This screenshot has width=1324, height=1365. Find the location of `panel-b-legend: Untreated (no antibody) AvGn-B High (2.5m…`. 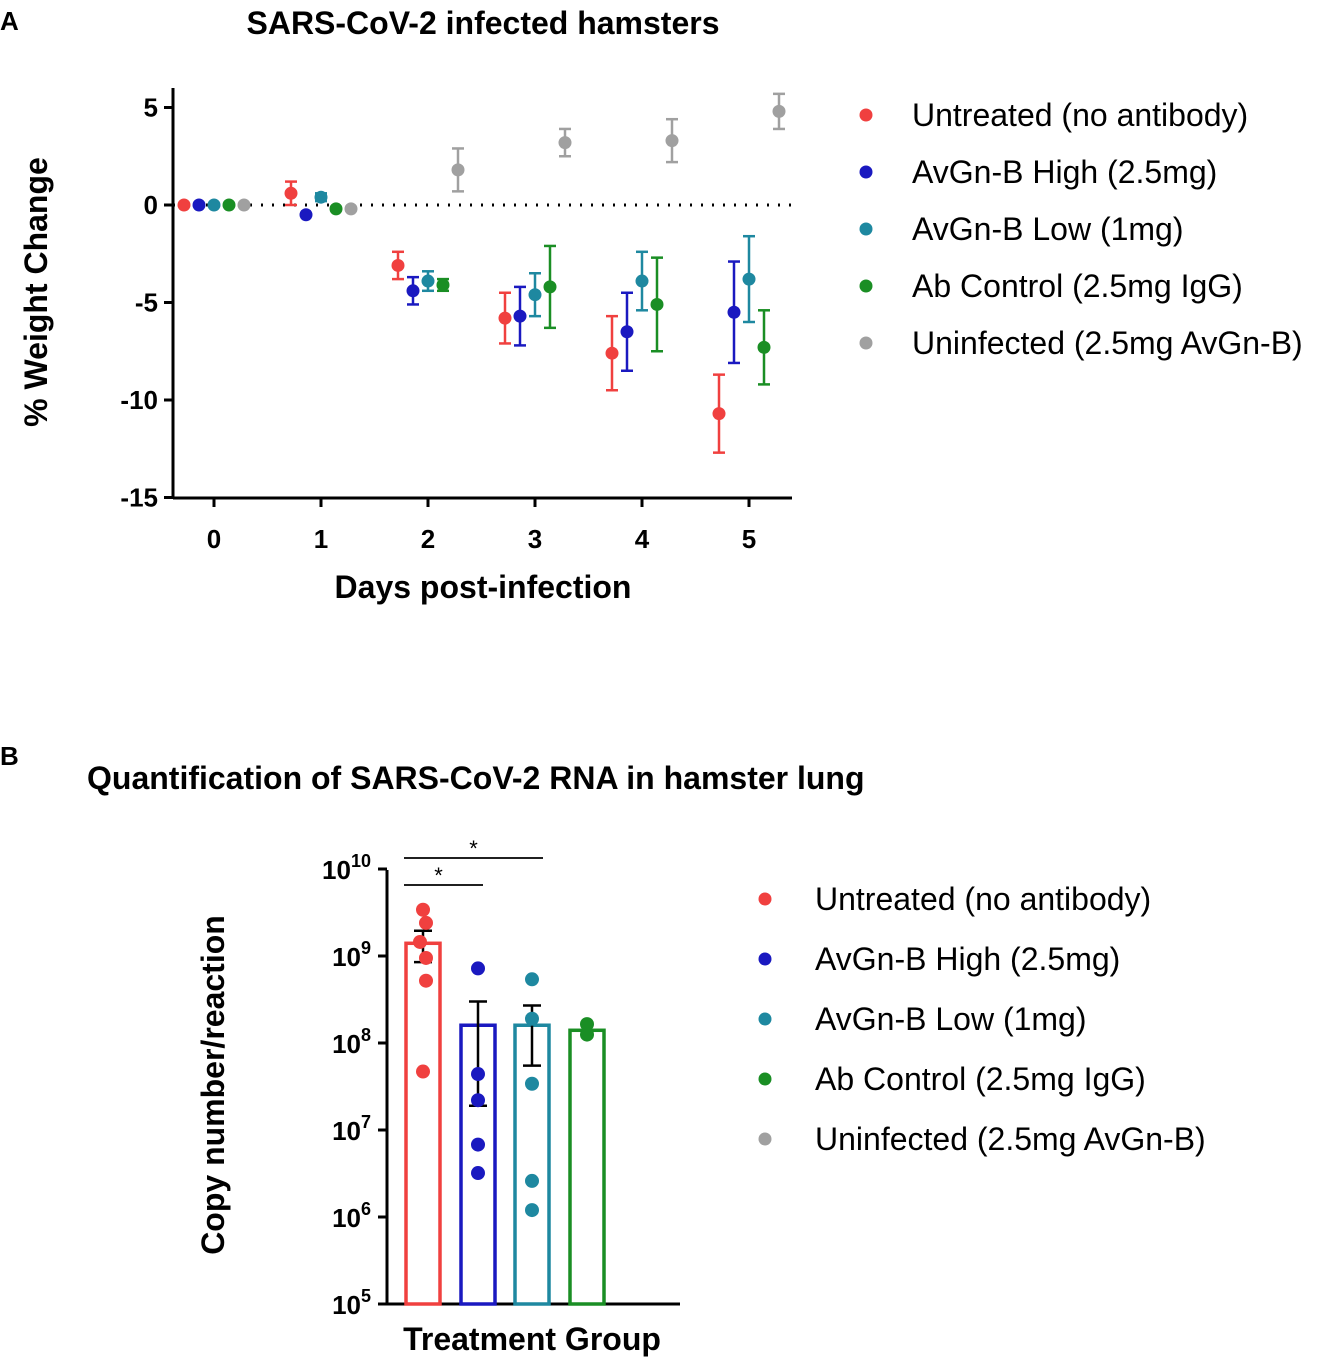

panel-b-legend: Untreated (no antibody) AvGn-B High (2.5m… is located at coordinates (982, 1019).